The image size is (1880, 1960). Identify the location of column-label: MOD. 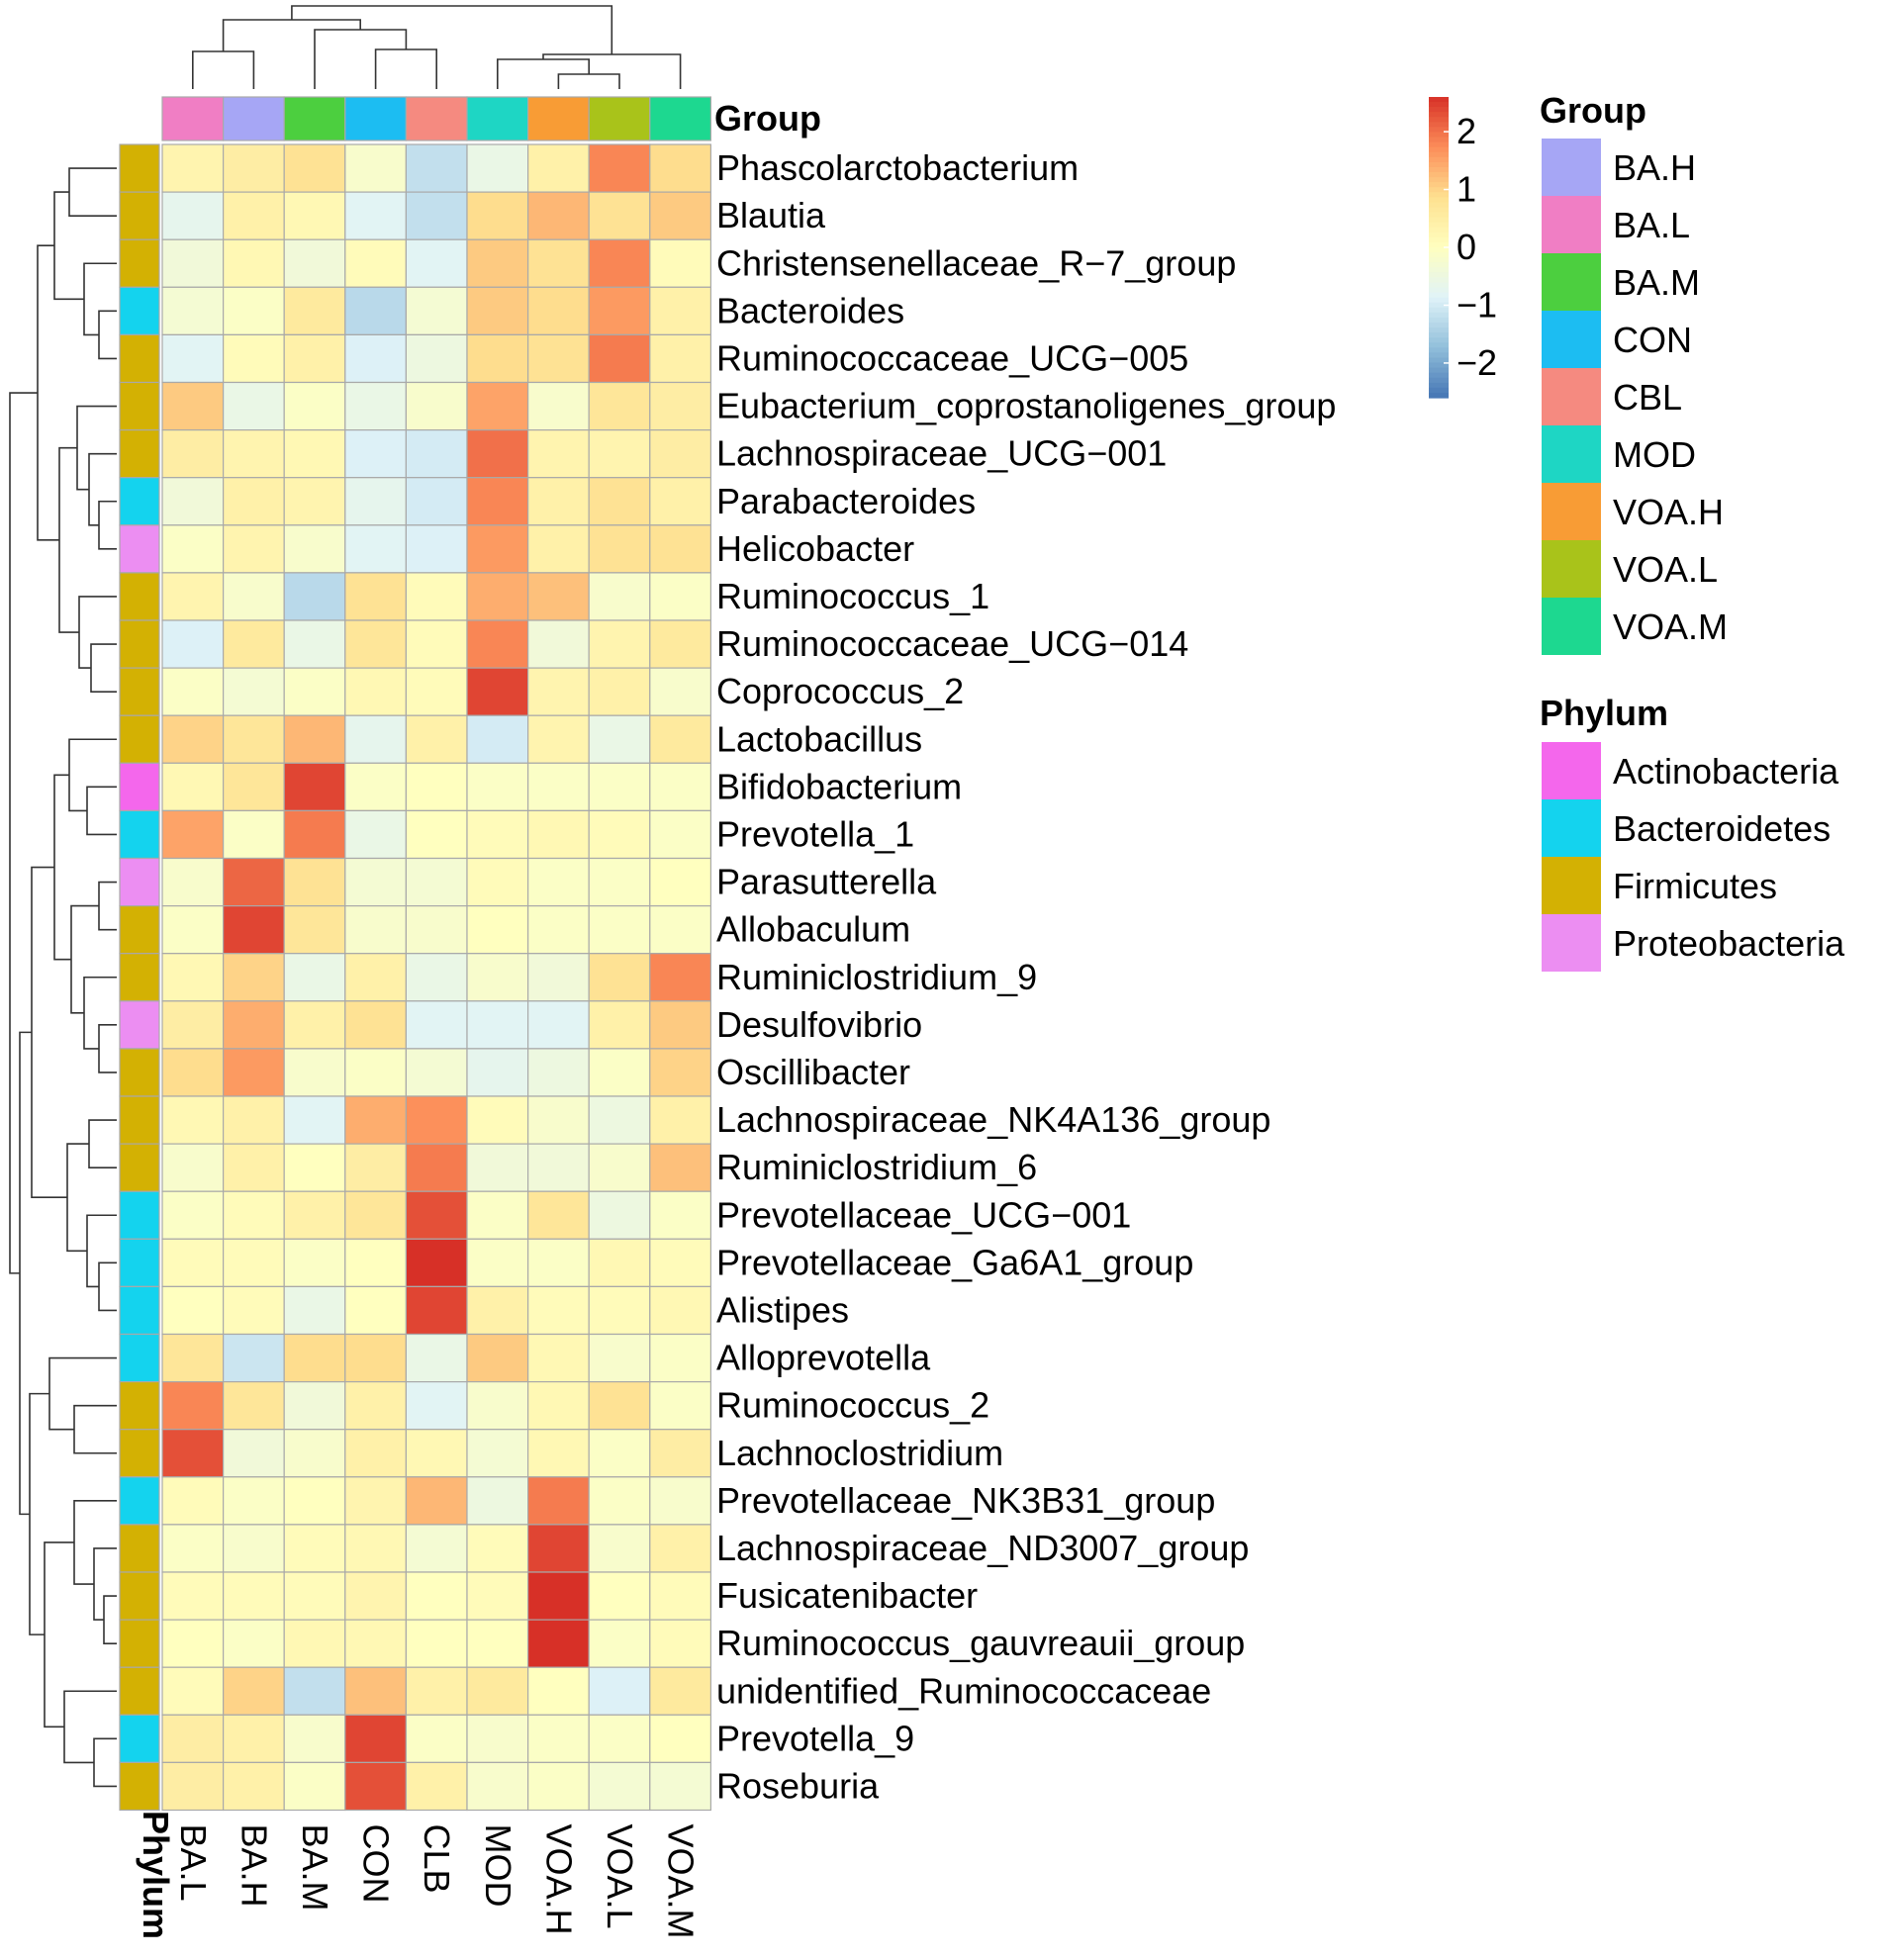
(498, 1866).